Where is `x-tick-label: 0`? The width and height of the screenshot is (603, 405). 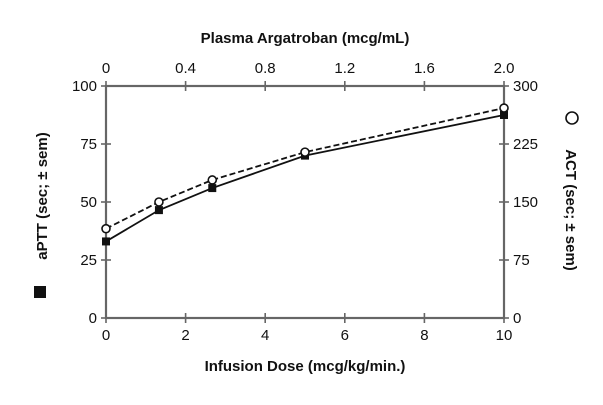
x-tick-label: 0 is located at coordinates (106, 335).